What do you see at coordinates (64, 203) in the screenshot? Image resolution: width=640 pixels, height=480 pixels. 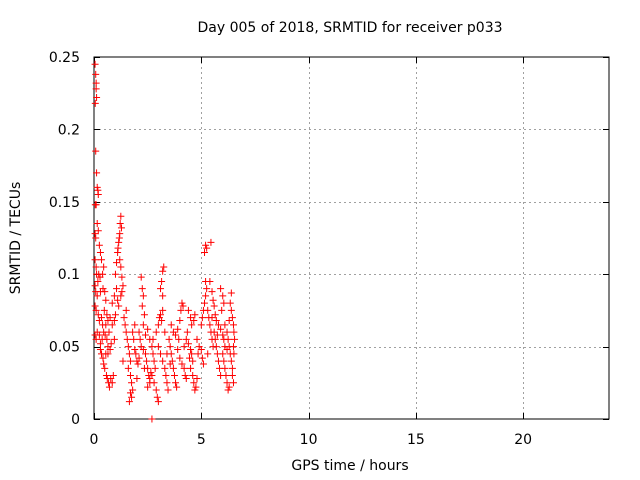 I see `y-tick-label: 0.15` at bounding box center [64, 203].